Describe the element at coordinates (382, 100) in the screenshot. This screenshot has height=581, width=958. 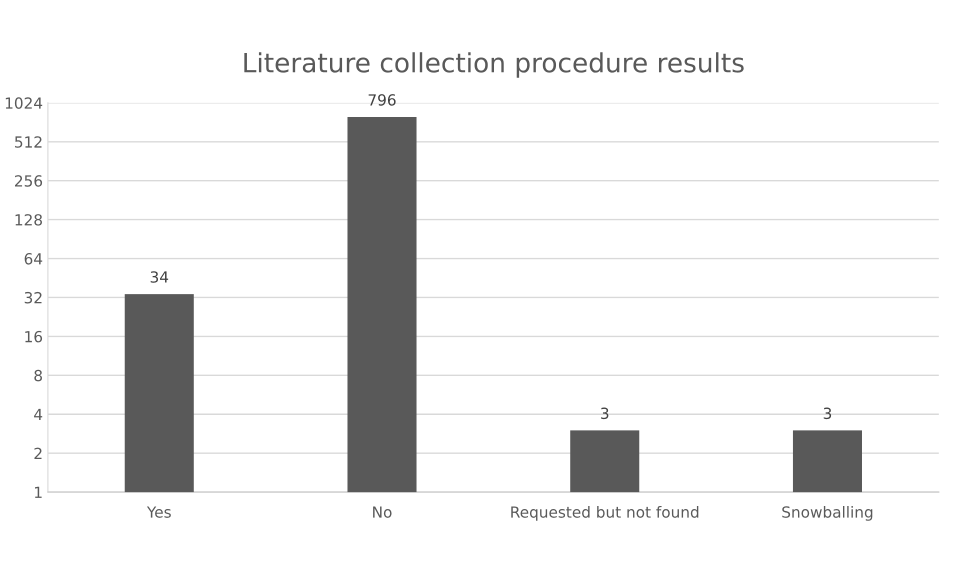
I see `data-label: 796` at that location.